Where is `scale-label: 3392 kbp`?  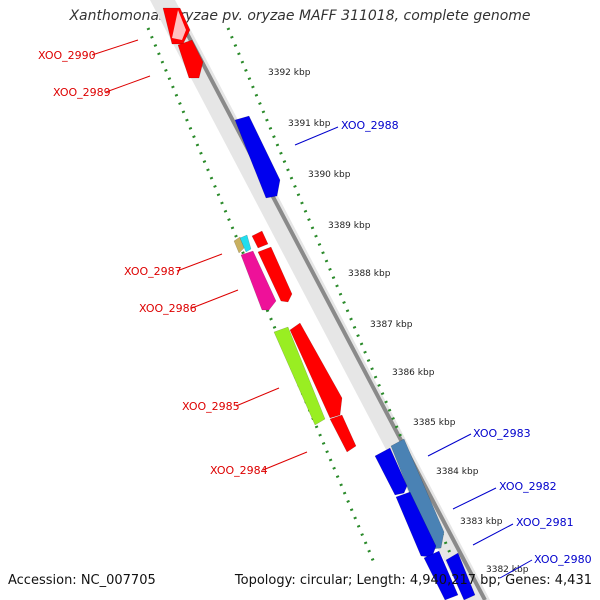
scale-label: 3392 kbp is located at coordinates (289, 73).